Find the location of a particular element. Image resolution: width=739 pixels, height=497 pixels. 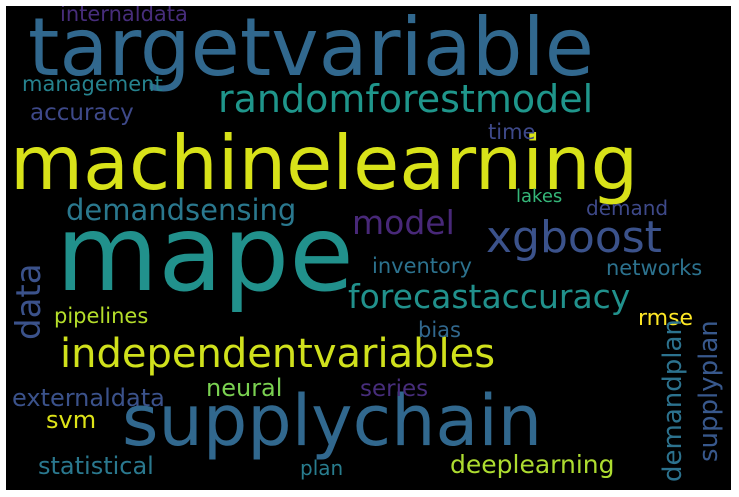

word-svm: svm is located at coordinates (71, 420).